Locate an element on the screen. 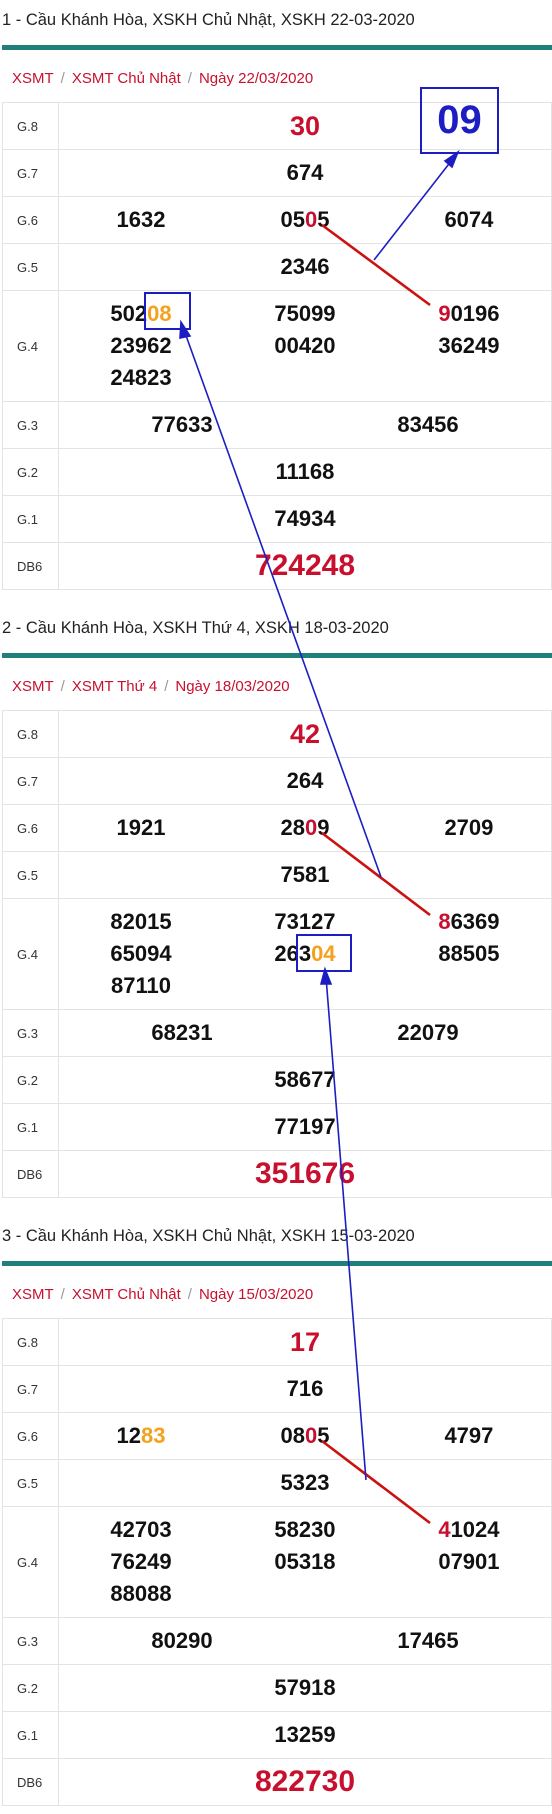 This screenshot has height=1814, width=552. prize-number: 77633 is located at coordinates (182, 424).